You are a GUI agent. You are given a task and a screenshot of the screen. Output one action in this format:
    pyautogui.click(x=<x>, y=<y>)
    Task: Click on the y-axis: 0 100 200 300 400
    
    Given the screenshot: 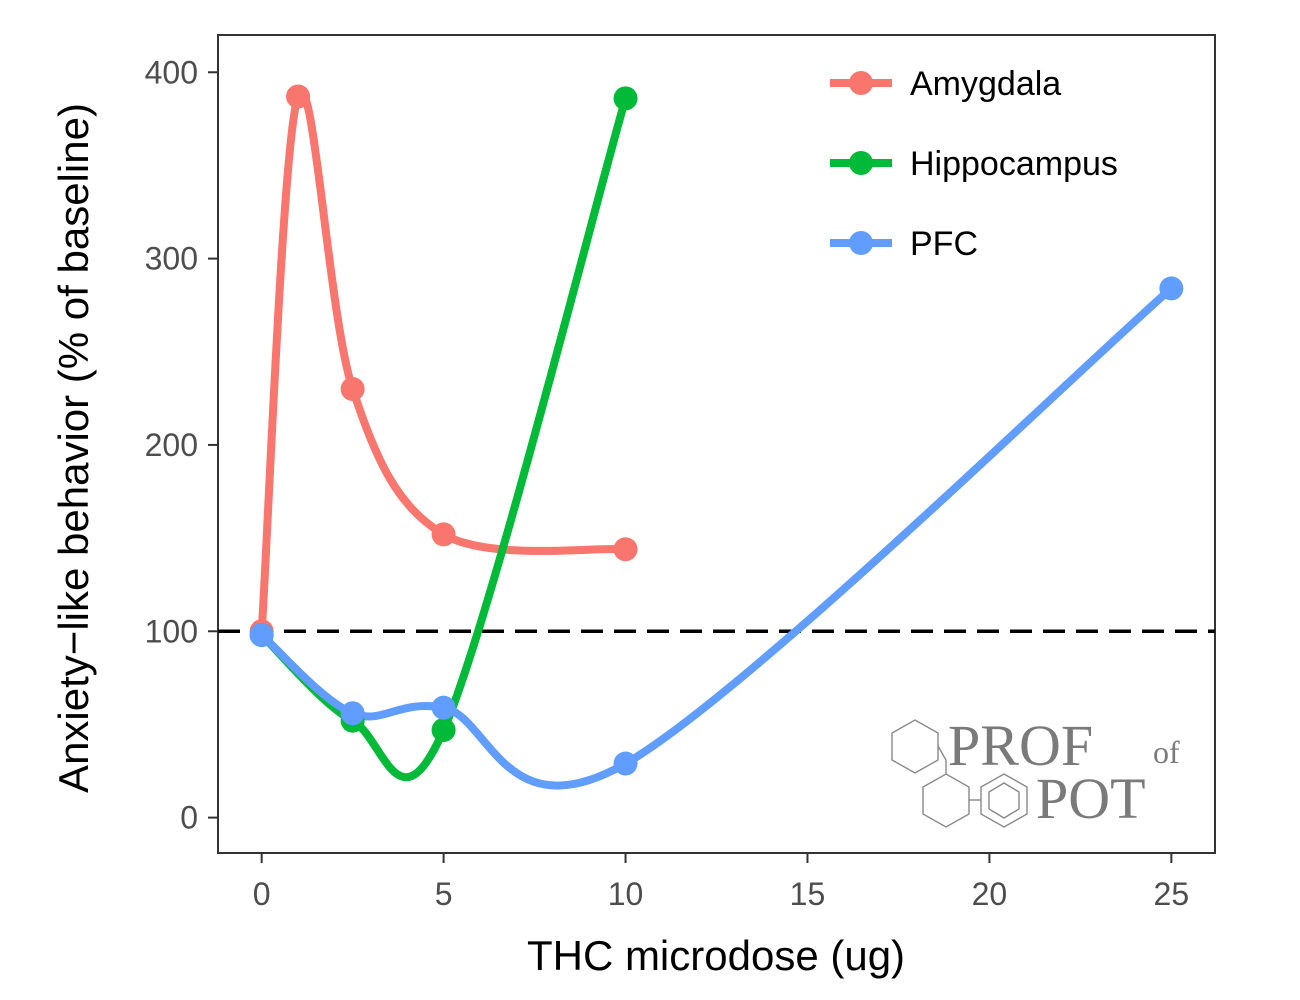 What is the action you would take?
    pyautogui.click(x=181, y=445)
    